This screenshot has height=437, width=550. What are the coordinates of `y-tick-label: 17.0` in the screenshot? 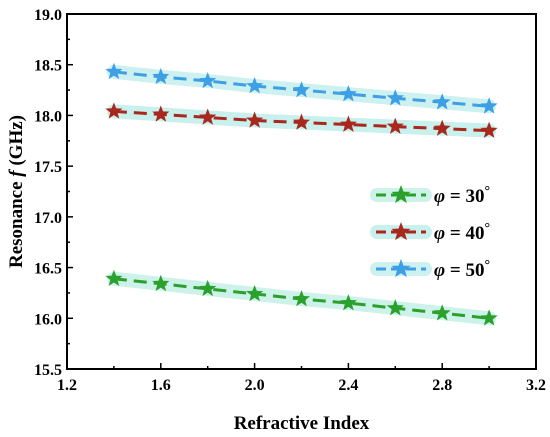 It's located at (48, 218).